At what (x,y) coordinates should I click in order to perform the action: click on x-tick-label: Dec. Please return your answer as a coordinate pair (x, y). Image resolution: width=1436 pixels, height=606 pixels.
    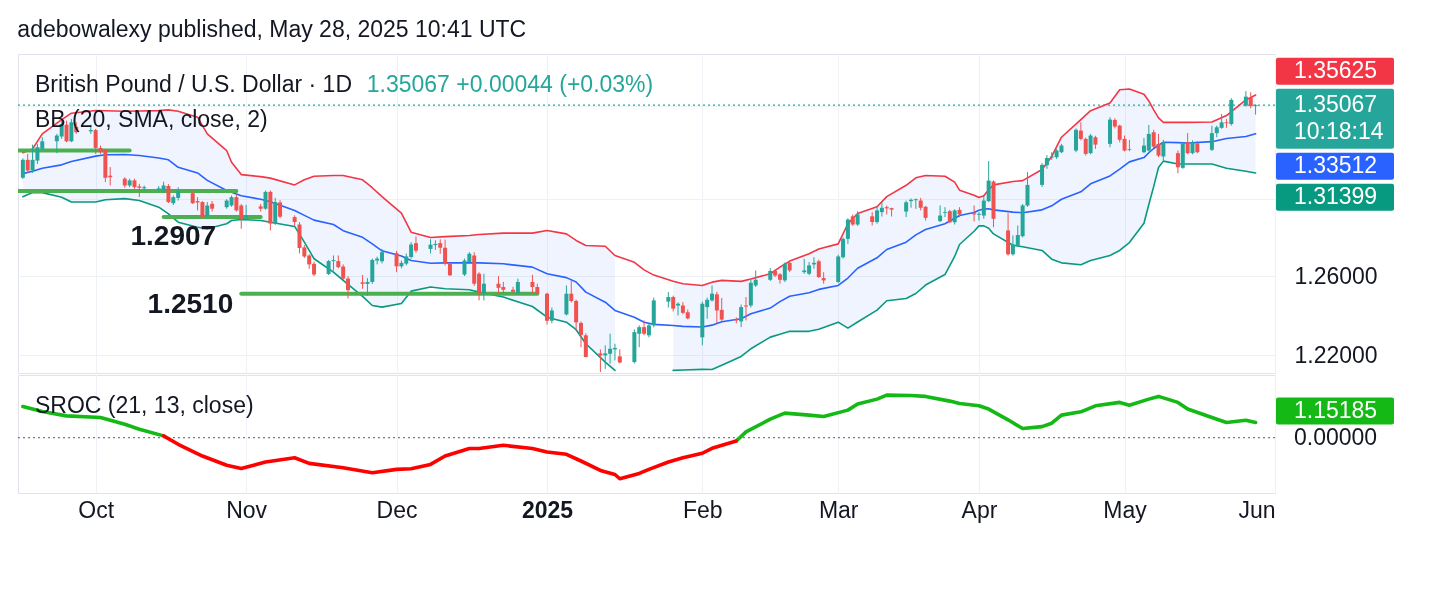
    Looking at the image, I should click on (397, 509).